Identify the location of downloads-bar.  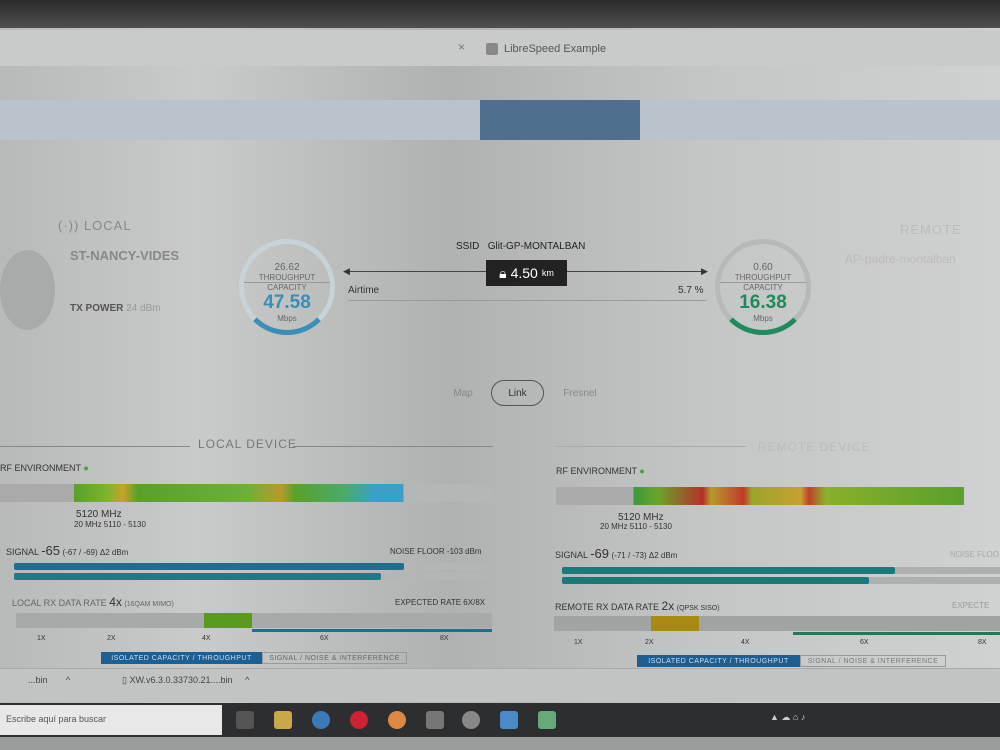
(500, 685).